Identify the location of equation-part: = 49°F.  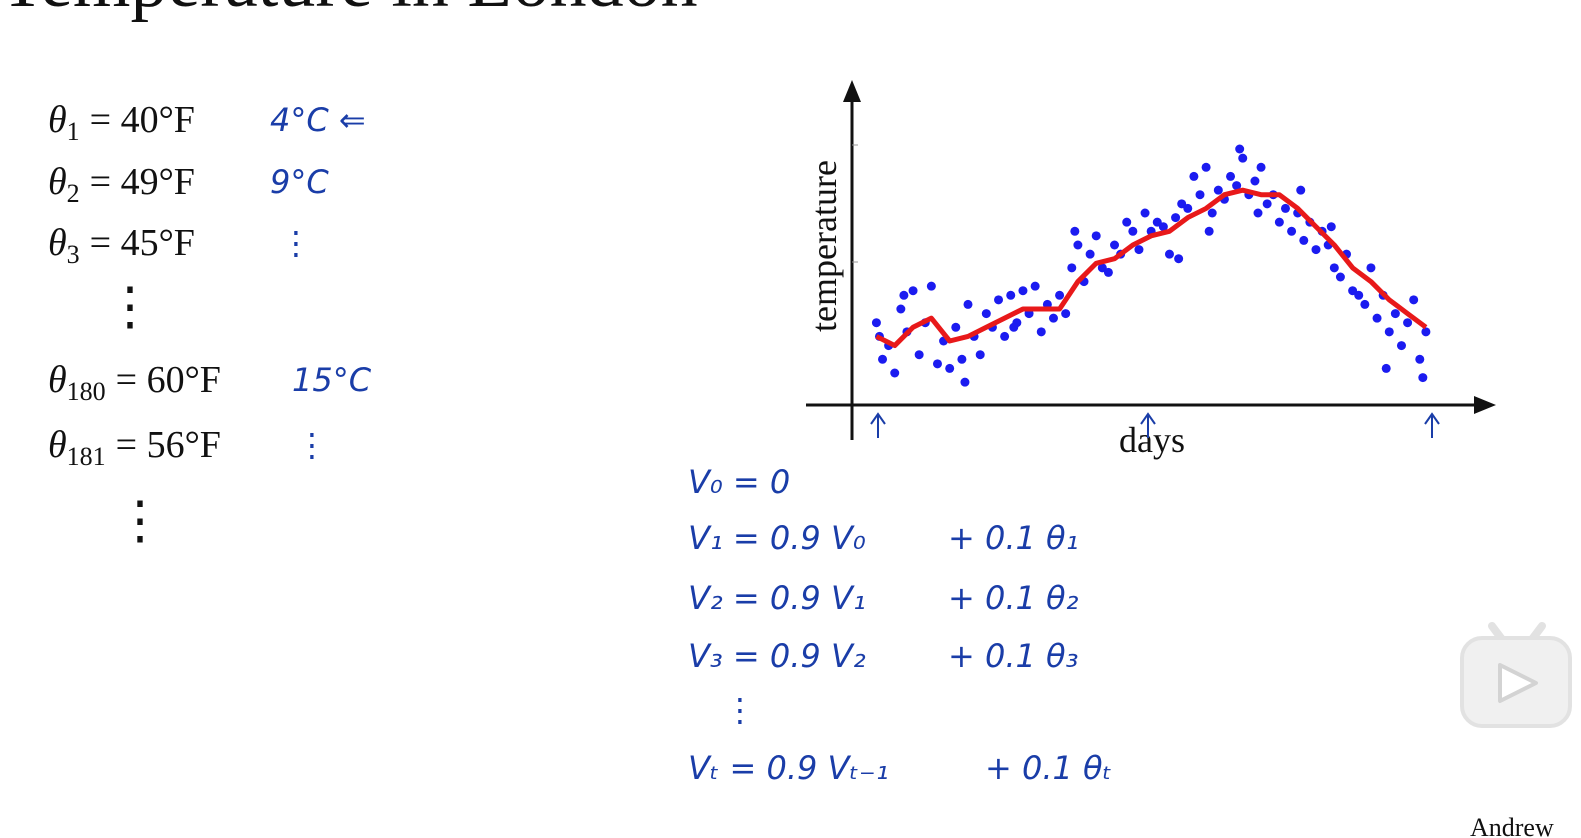
(142, 182).